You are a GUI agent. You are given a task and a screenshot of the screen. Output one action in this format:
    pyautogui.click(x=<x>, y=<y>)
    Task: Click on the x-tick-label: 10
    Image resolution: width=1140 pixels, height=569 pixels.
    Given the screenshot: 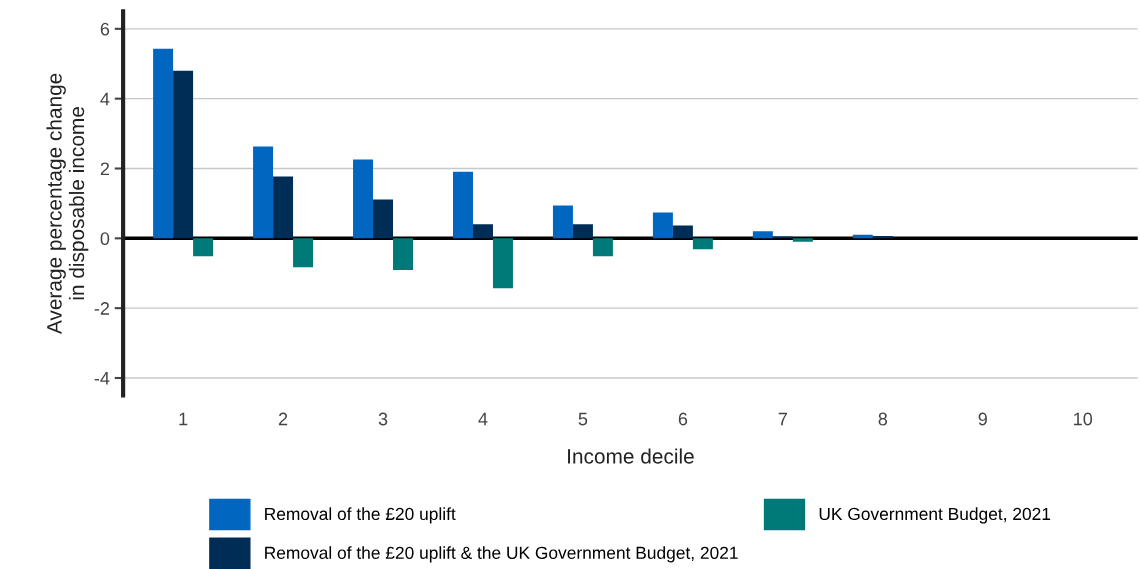 What is the action you would take?
    pyautogui.click(x=1083, y=419)
    